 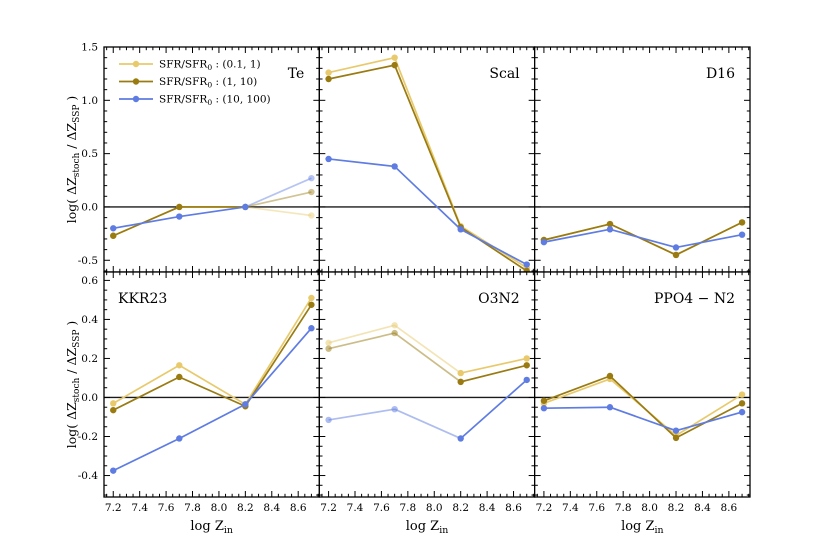 I want to click on panel-title: Scal, so click(x=504, y=74).